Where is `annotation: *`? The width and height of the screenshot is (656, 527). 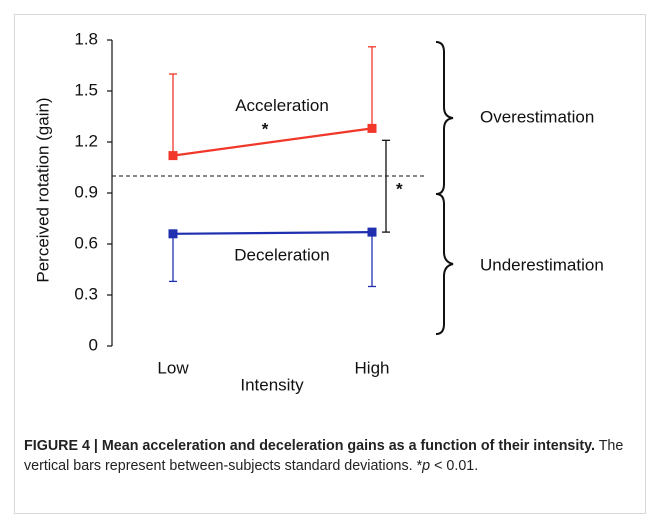 annotation: * is located at coordinates (265, 128).